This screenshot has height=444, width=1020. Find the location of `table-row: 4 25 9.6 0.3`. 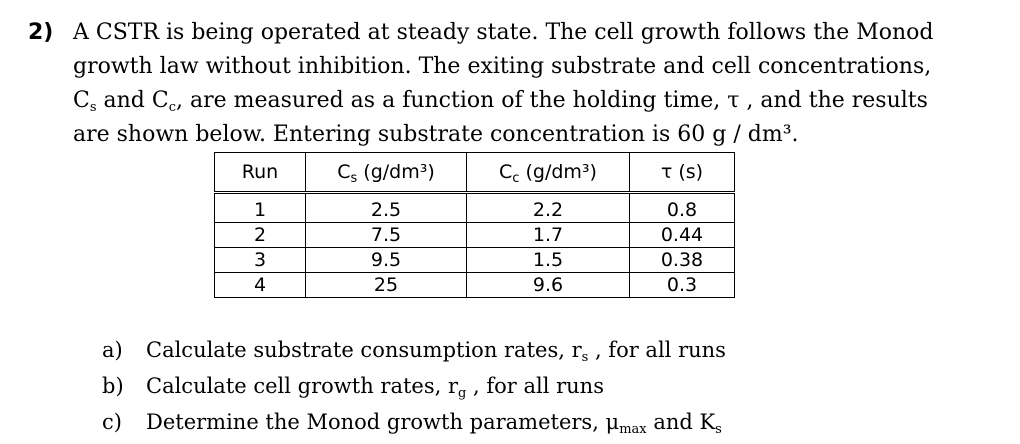

table-row: 4 25 9.6 0.3 is located at coordinates (474, 285).